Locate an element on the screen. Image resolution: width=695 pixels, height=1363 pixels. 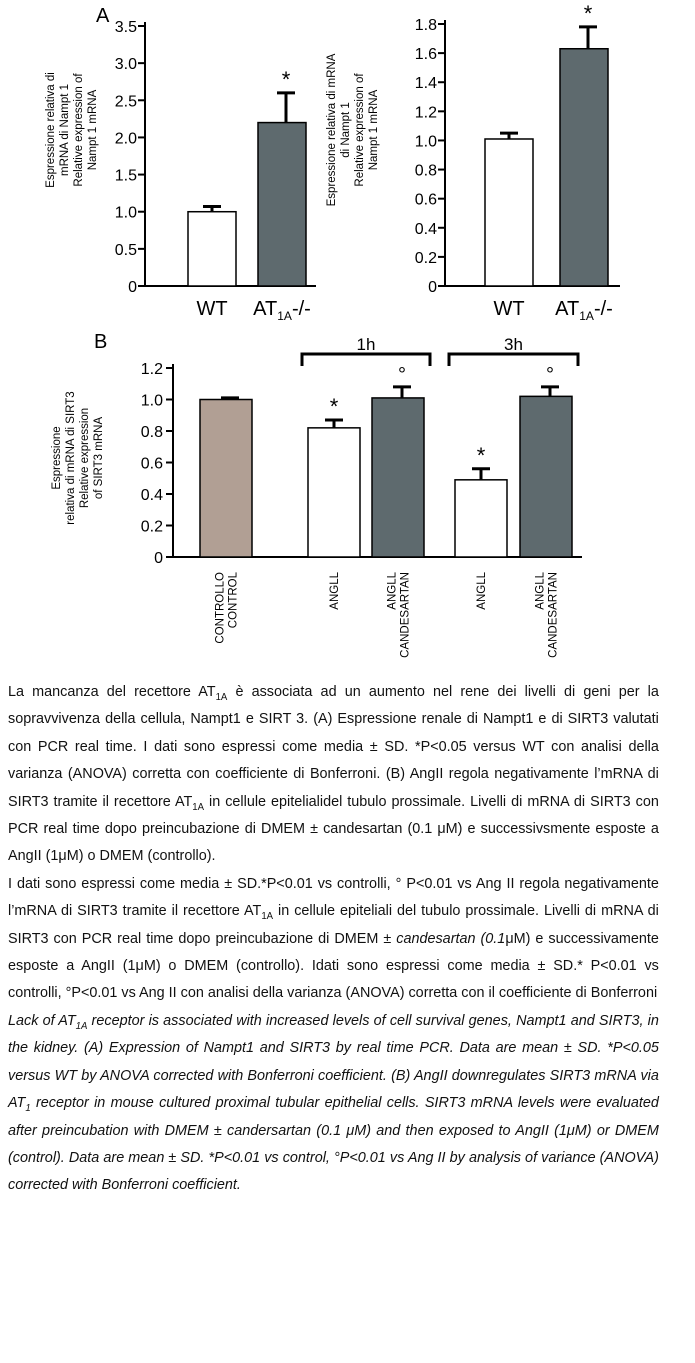
y-tick-label: 0.5 is located at coordinates (126, 250).